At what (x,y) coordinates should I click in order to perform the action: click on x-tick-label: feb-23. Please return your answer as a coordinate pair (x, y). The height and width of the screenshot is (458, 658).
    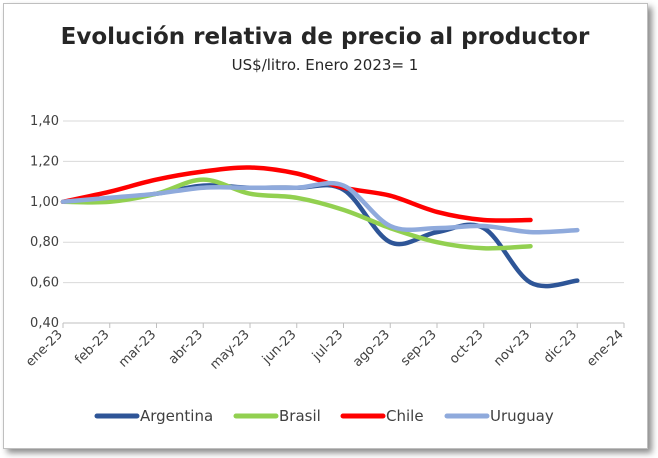
    Looking at the image, I should click on (92, 347).